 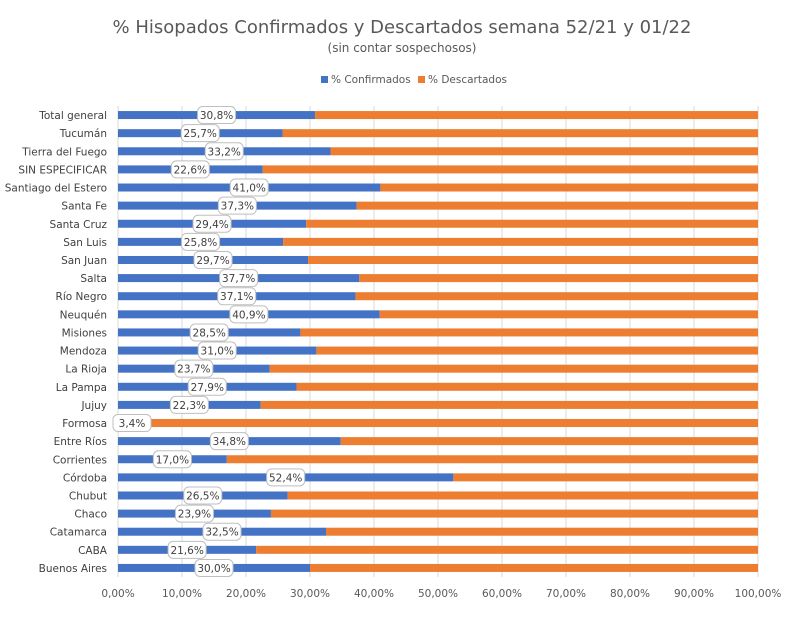 I want to click on category-label: Santiago del Estero, so click(x=56, y=189).